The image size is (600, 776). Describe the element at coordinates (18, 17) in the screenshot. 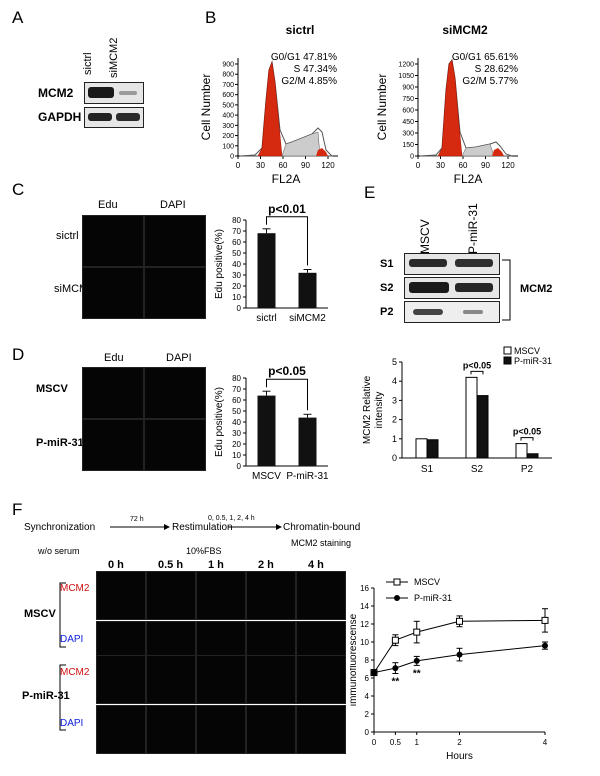

I see `panel-letter-a: A` at that location.